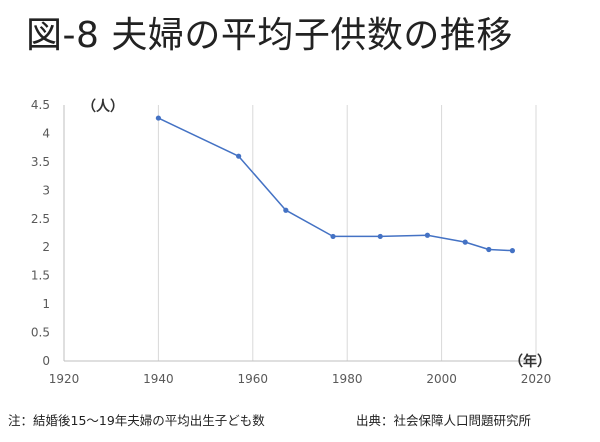  What do you see at coordinates (46, 190) in the screenshot?
I see `y-tick-label: 3` at bounding box center [46, 190].